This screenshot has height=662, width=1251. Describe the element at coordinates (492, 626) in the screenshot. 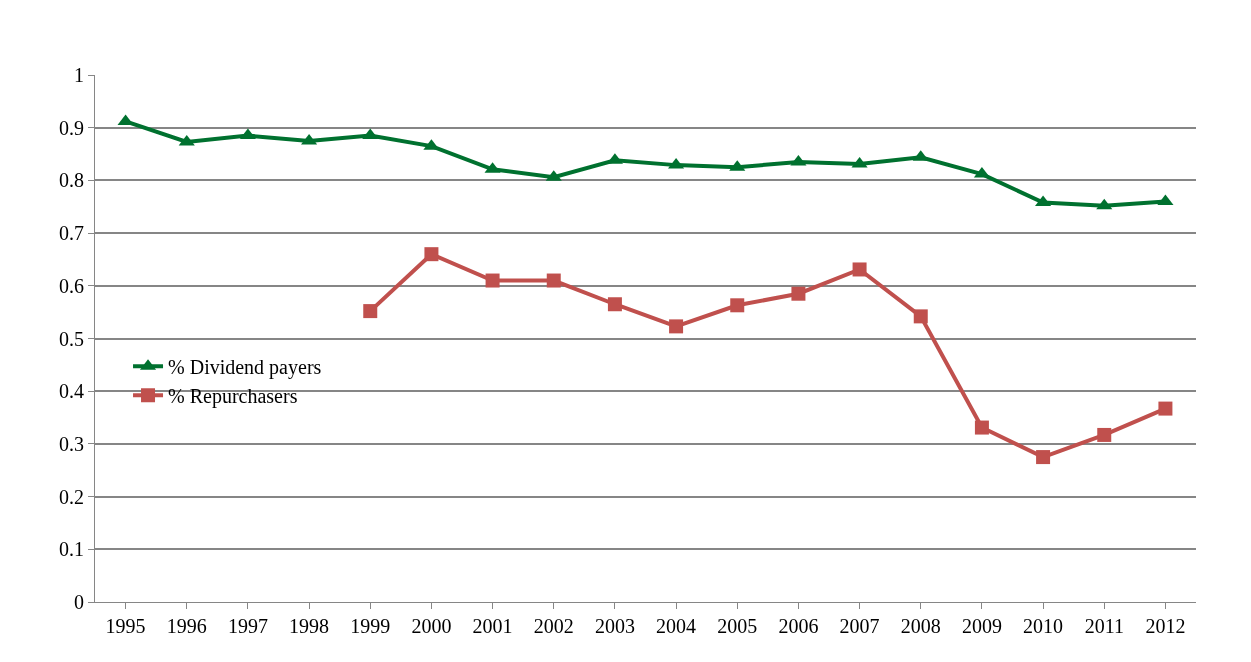

I see `x-tick-label: 2001` at that location.